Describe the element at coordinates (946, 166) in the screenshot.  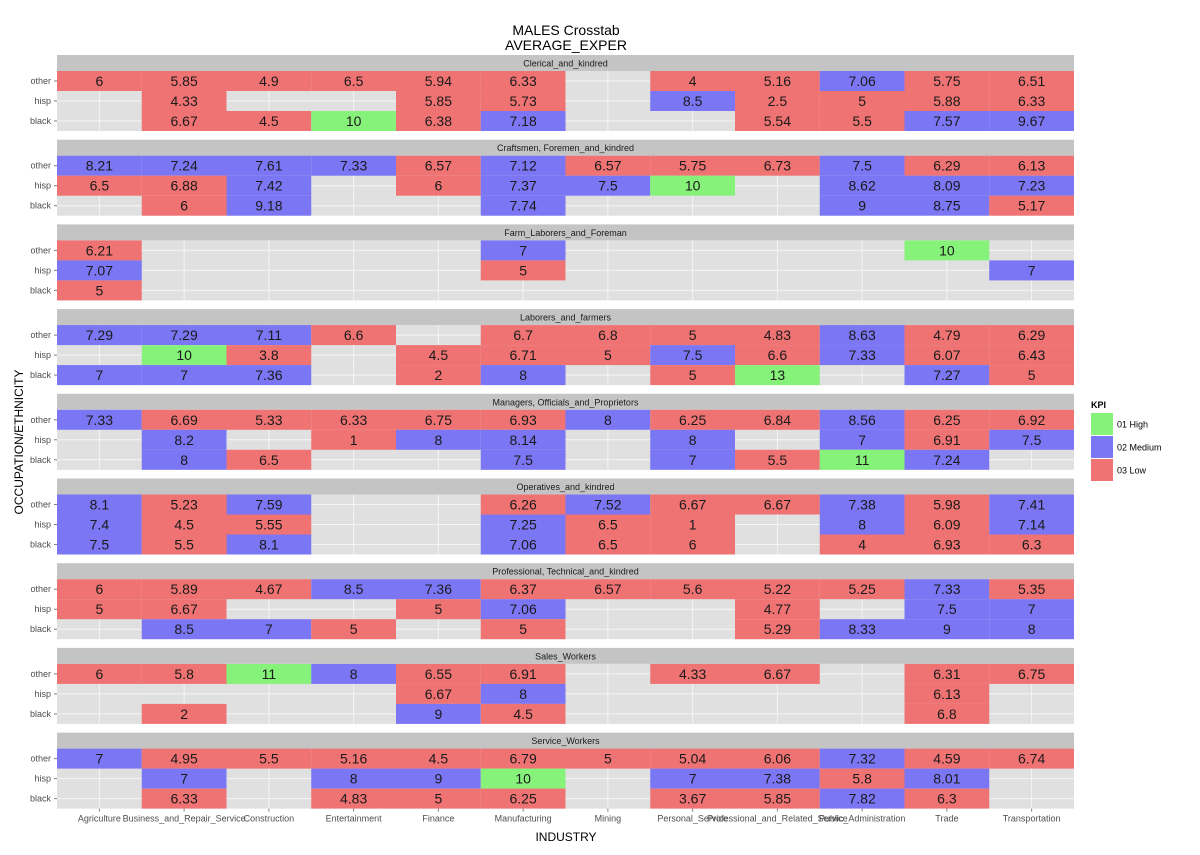
I see `cell-value-label: 6.29` at that location.